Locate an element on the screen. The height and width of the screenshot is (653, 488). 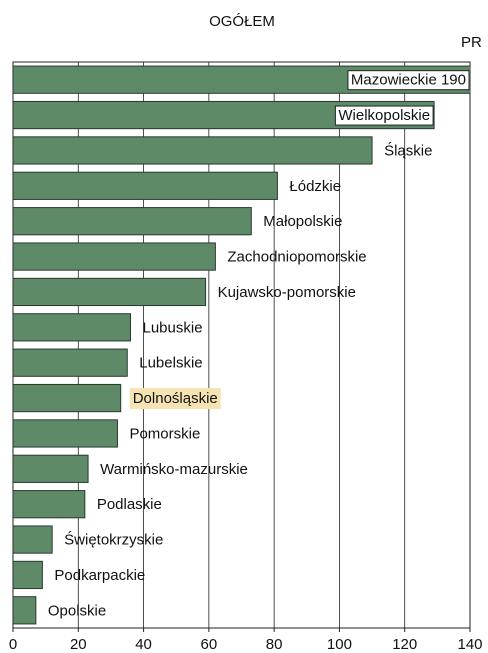
category-label: Opolskie is located at coordinates (77, 610).